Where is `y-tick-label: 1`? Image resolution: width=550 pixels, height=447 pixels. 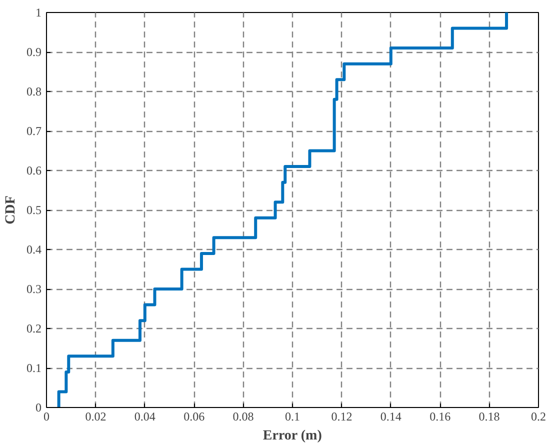
y-tick-label: 1 is located at coordinates (39, 13).